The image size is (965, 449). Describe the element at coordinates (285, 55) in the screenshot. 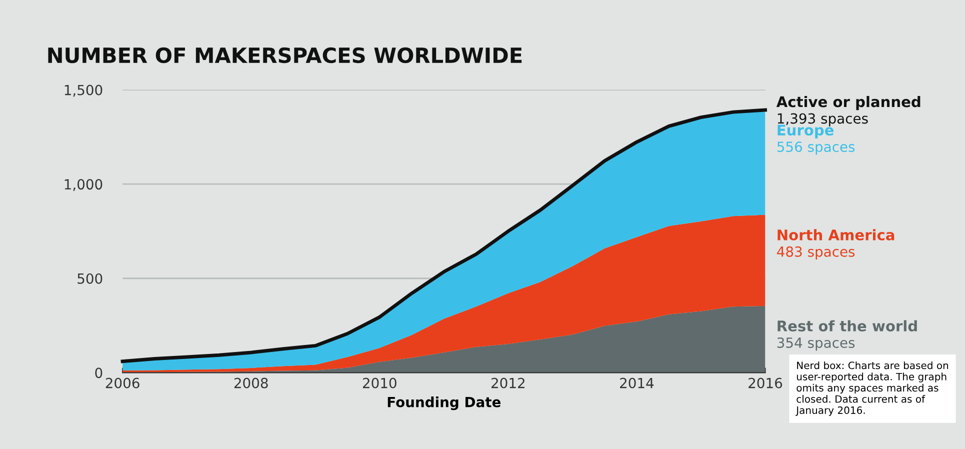

I see `chart-title: NUMBER OF MAKERSPACES WORLDWIDE` at that location.